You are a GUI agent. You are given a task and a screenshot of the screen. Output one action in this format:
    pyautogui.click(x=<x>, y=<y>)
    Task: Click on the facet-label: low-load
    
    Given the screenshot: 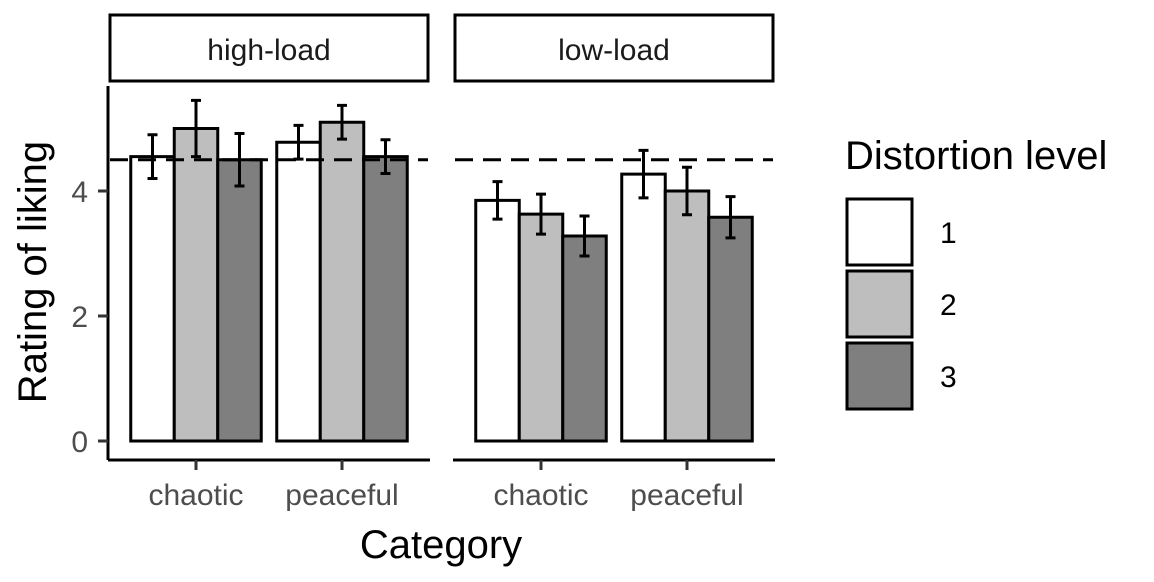 What is the action you would take?
    pyautogui.click(x=614, y=50)
    